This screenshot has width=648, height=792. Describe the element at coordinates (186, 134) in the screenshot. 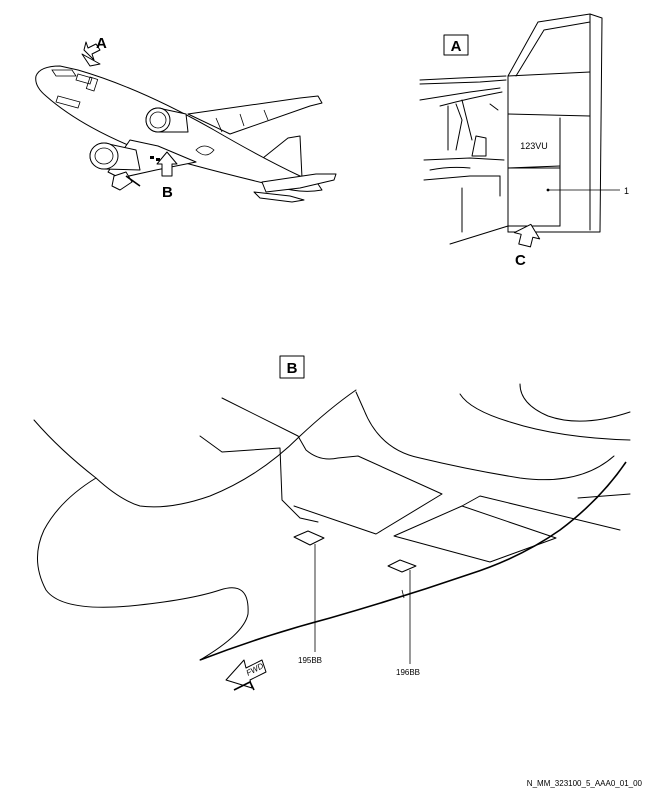

I see `aircraft-overview` at that location.